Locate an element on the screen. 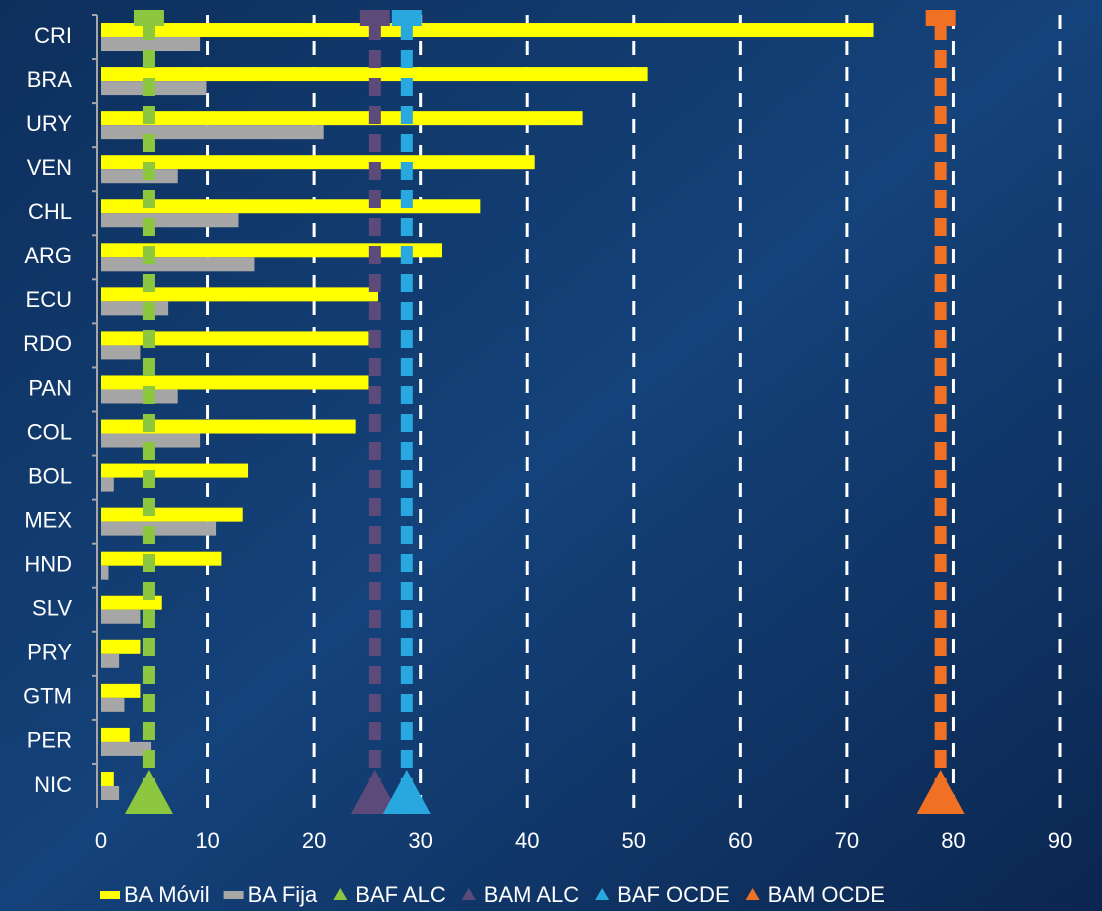 This screenshot has width=1102, height=911. y-tick-label: GTM is located at coordinates (47, 696).